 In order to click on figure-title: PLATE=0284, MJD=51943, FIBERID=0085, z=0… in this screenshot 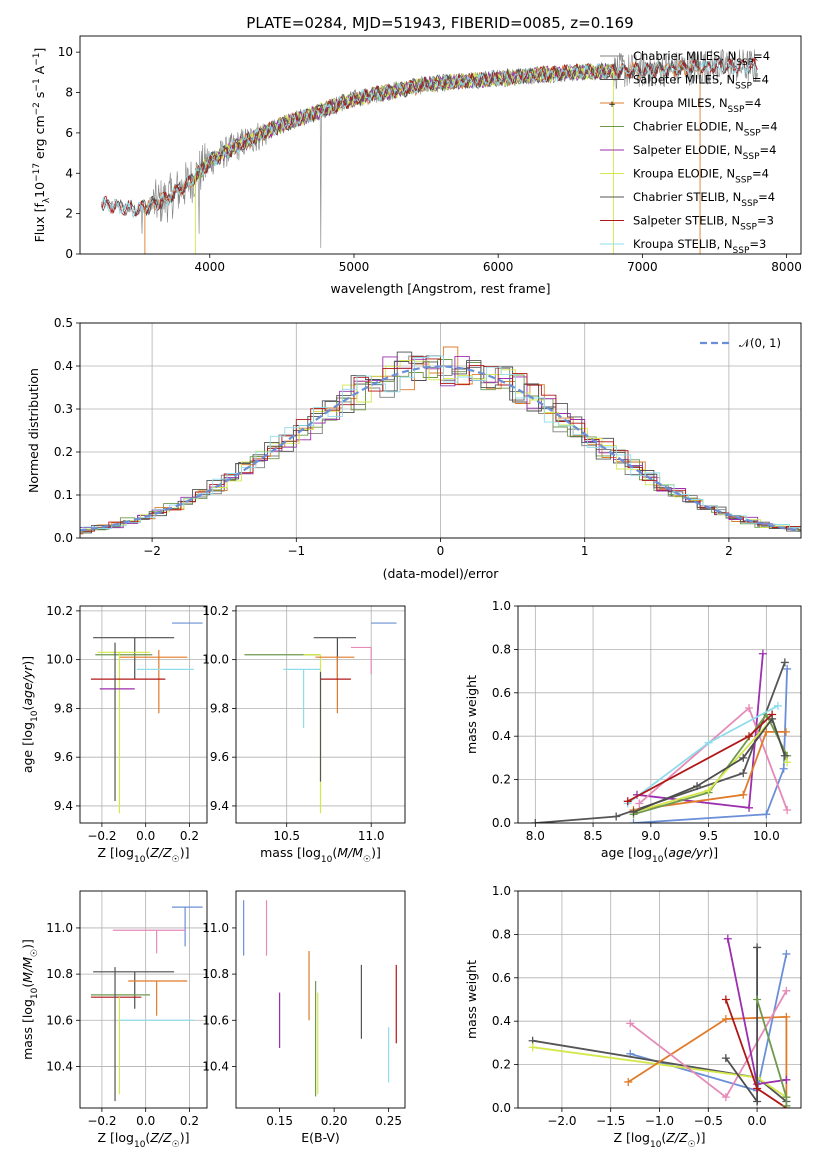, I will do `click(439, 23)`.